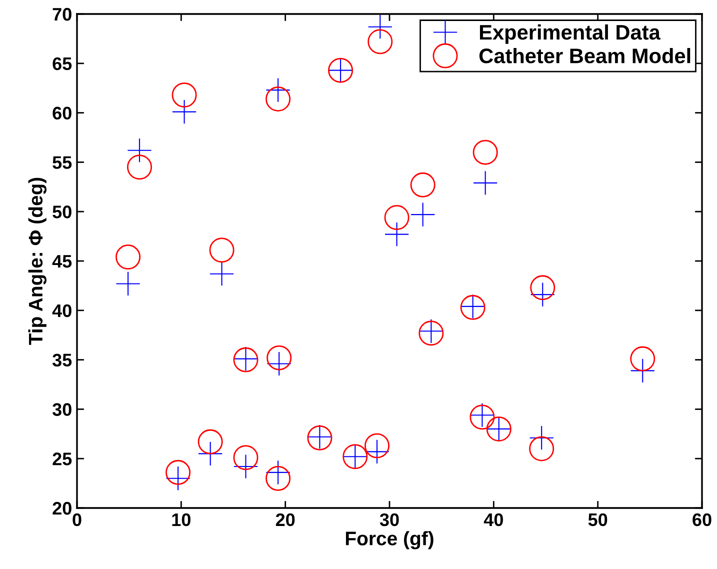 The height and width of the screenshot is (569, 717). Describe the element at coordinates (181, 519) in the screenshot. I see `x-tick-label: 10` at that location.